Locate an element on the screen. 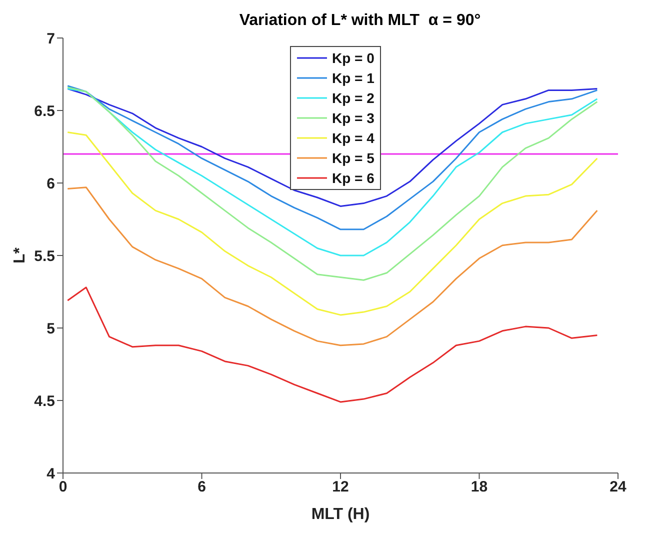 The width and height of the screenshot is (646, 543). y-axis-title: L* is located at coordinates (20, 255).